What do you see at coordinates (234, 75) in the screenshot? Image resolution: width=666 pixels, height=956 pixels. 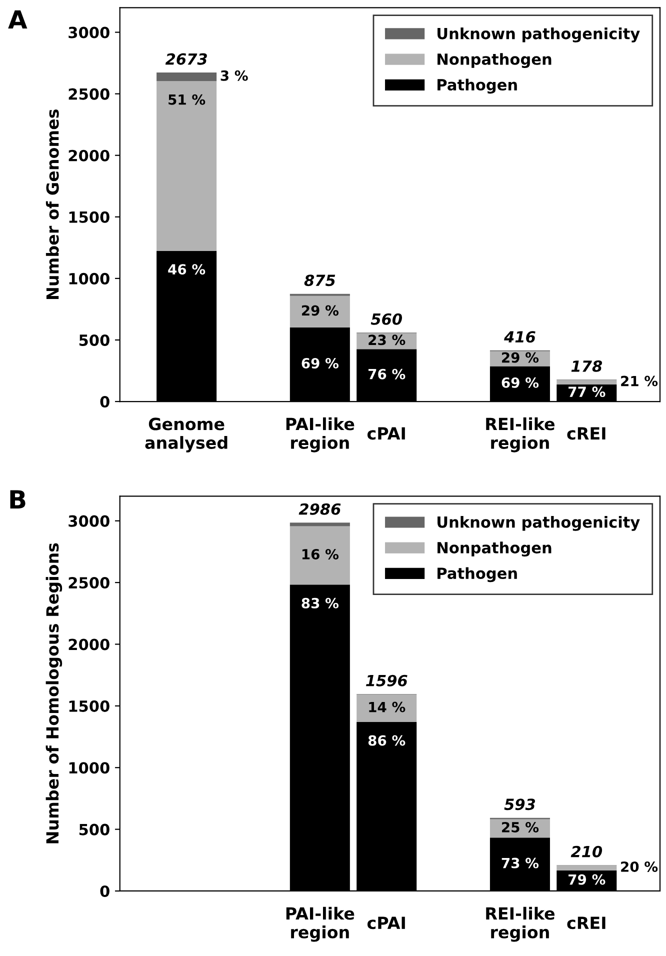 I see `annotation: 3 %` at bounding box center [234, 75].